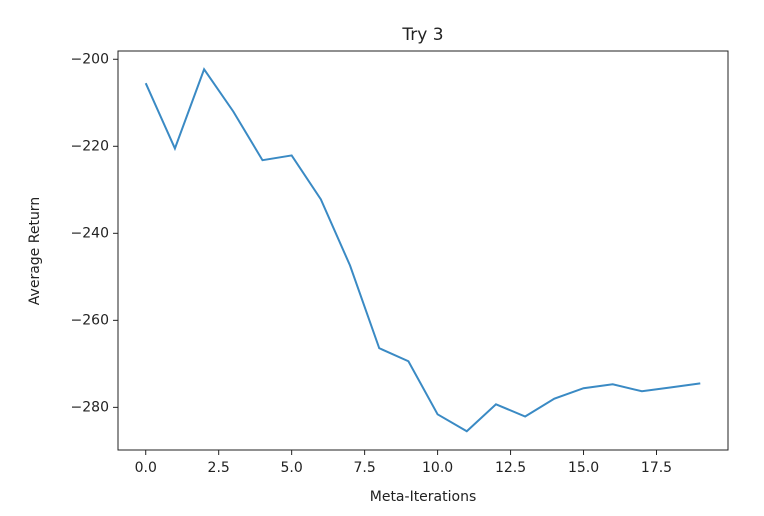  Describe the element at coordinates (90, 146) in the screenshot. I see `y-tick-label: −220` at that location.